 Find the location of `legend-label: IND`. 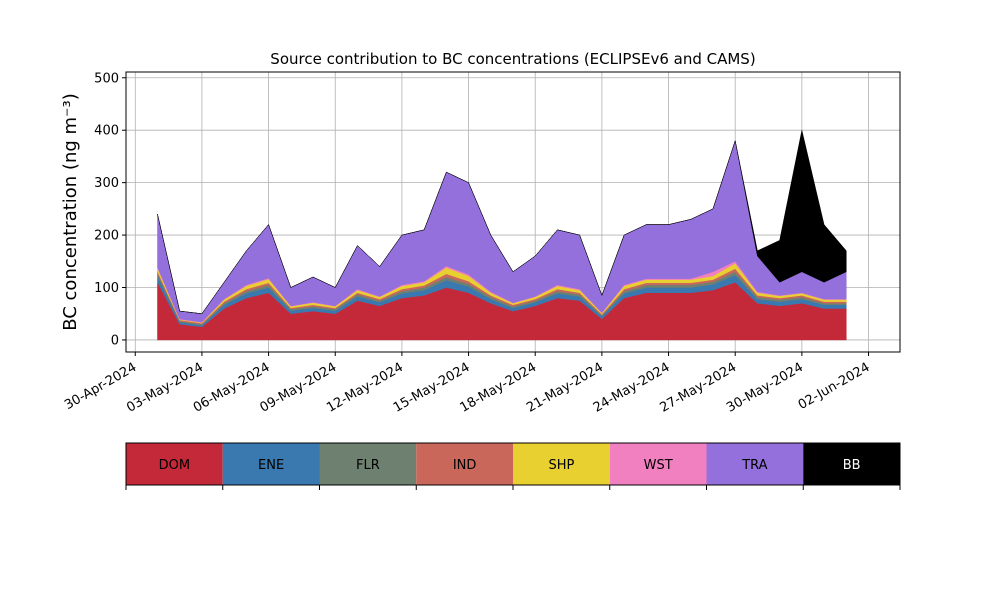

legend-label: IND is located at coordinates (465, 465).